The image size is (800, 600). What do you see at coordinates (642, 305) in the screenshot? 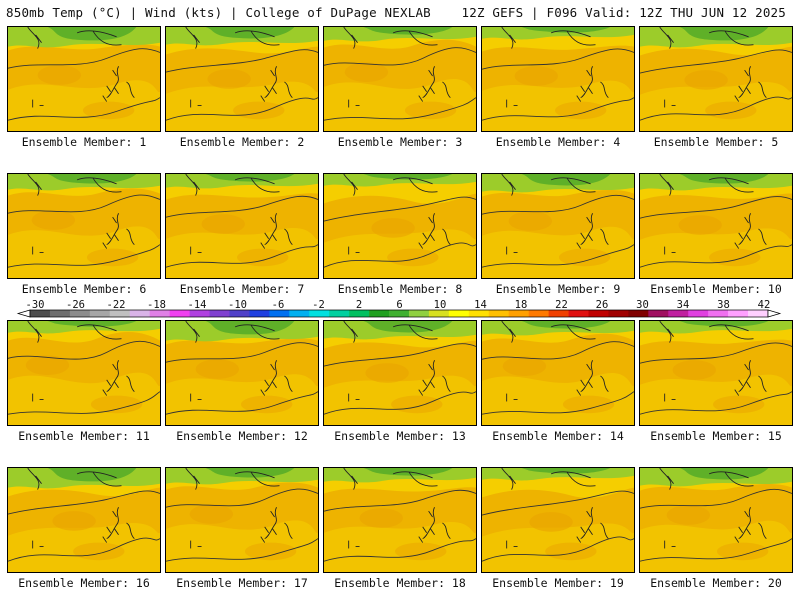
I see `colorbar-tick-label: 30` at bounding box center [642, 305].